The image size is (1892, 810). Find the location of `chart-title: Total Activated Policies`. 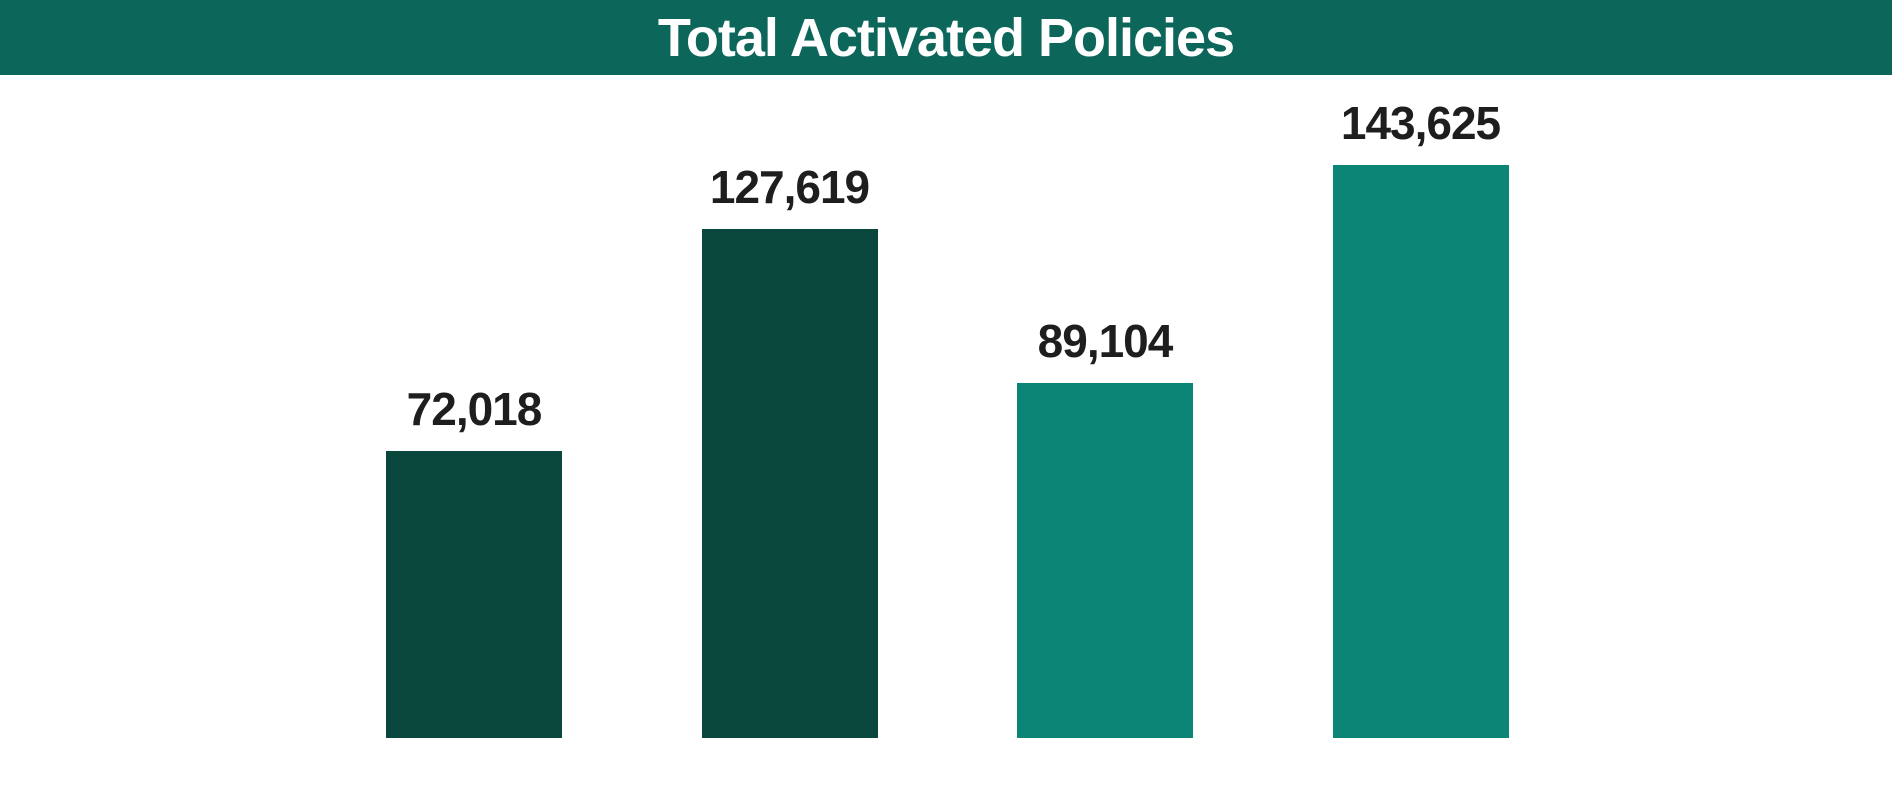

chart-title: Total Activated Policies is located at coordinates (946, 37).